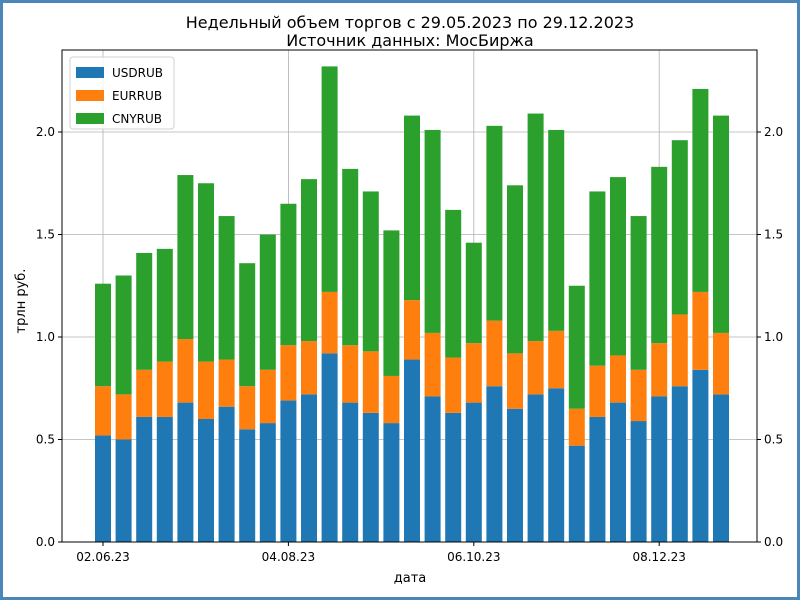  What do you see at coordinates (137, 119) in the screenshot?
I see `legend-label: CNYRUB` at bounding box center [137, 119].